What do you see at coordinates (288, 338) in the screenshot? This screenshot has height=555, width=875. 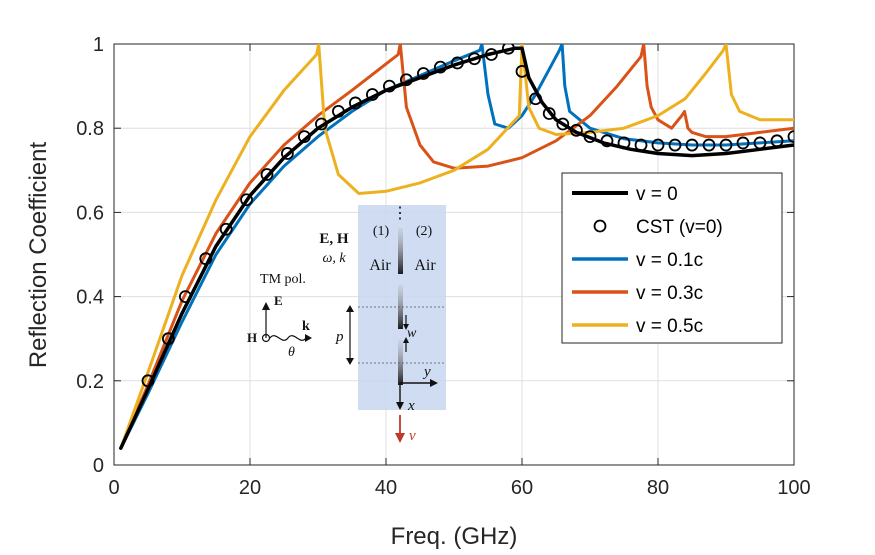 I see `wave-path` at bounding box center [288, 338].